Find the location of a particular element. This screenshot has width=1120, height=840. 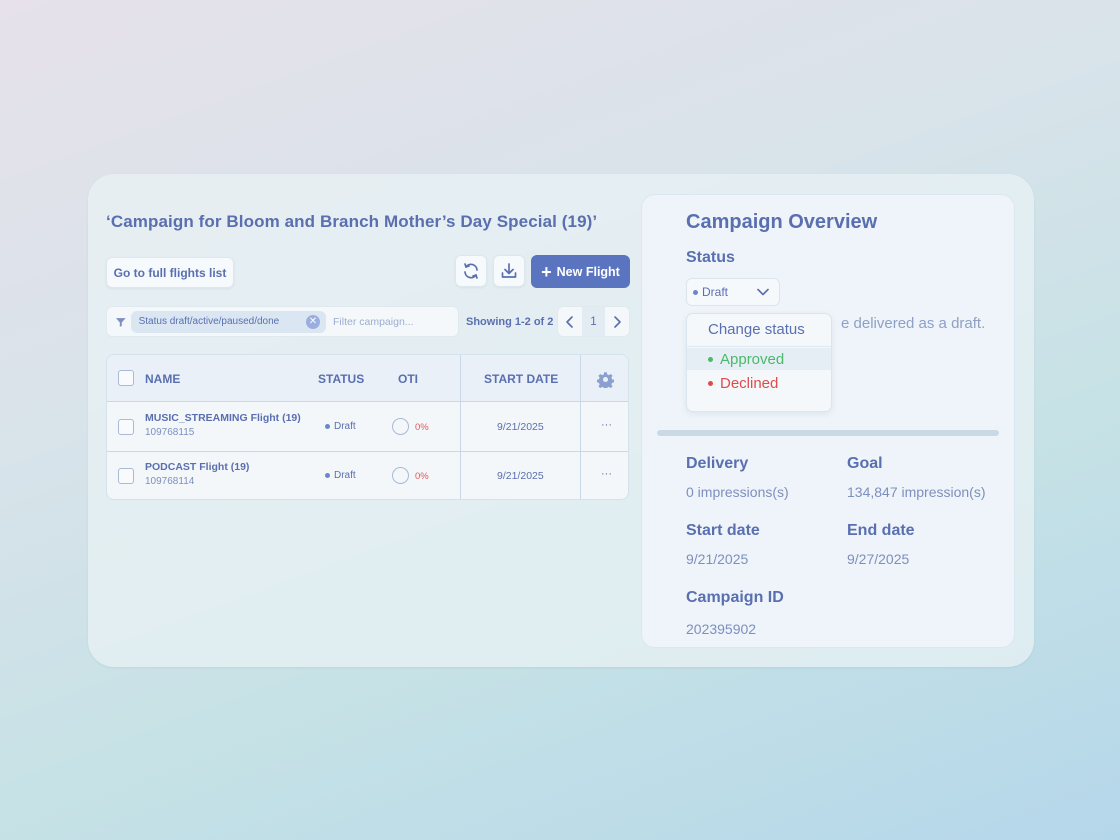

header-status: STATUS is located at coordinates (341, 379).